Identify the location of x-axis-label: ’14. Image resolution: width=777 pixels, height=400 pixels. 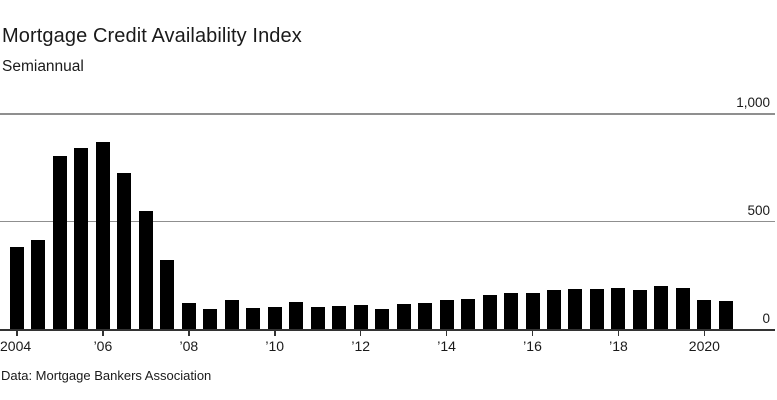
(446, 346).